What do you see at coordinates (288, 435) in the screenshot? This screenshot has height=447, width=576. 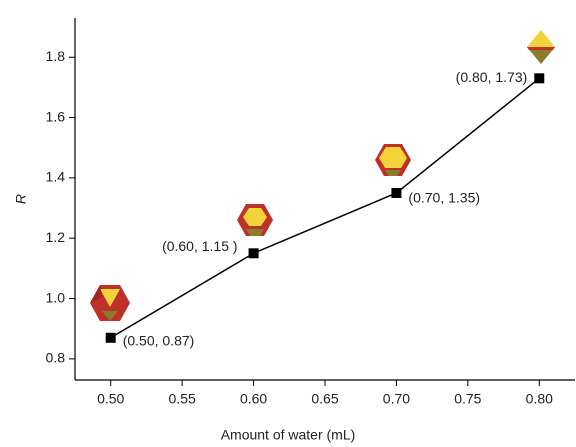 I see `x-axis-title: Amount of water (mL)` at bounding box center [288, 435].